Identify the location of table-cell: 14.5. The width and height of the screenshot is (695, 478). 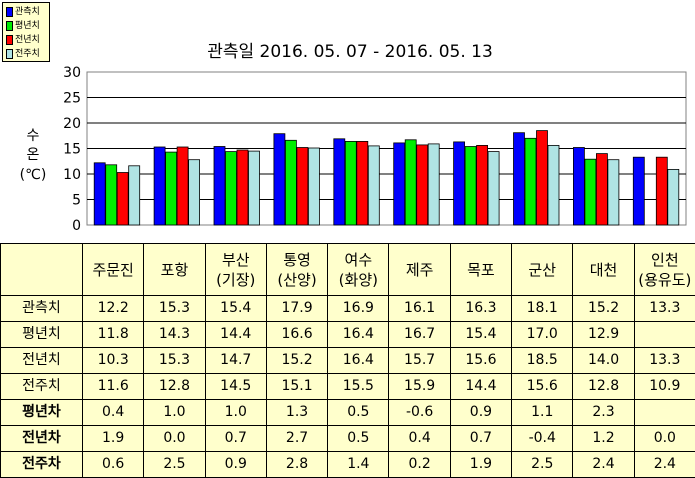
(235, 387).